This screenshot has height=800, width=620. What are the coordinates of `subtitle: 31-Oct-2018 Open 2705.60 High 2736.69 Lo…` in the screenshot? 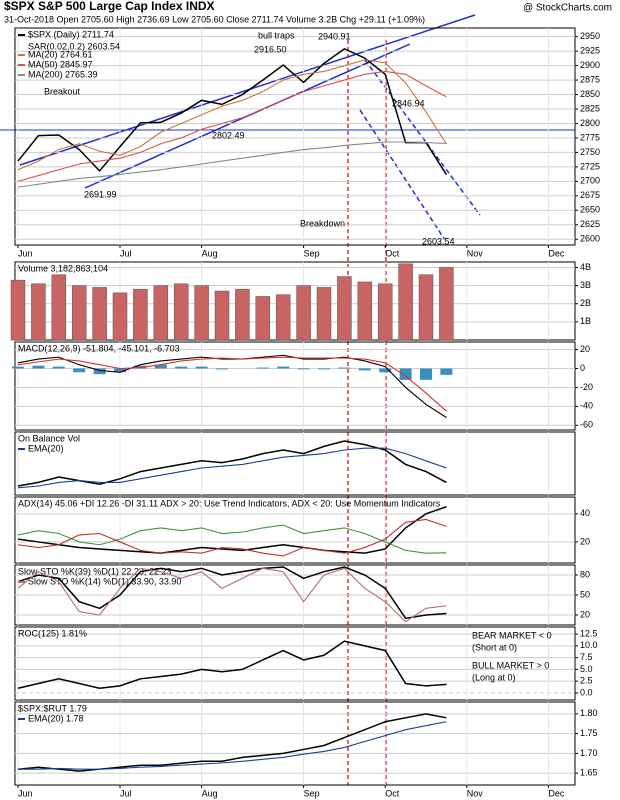 It's located at (214, 19).